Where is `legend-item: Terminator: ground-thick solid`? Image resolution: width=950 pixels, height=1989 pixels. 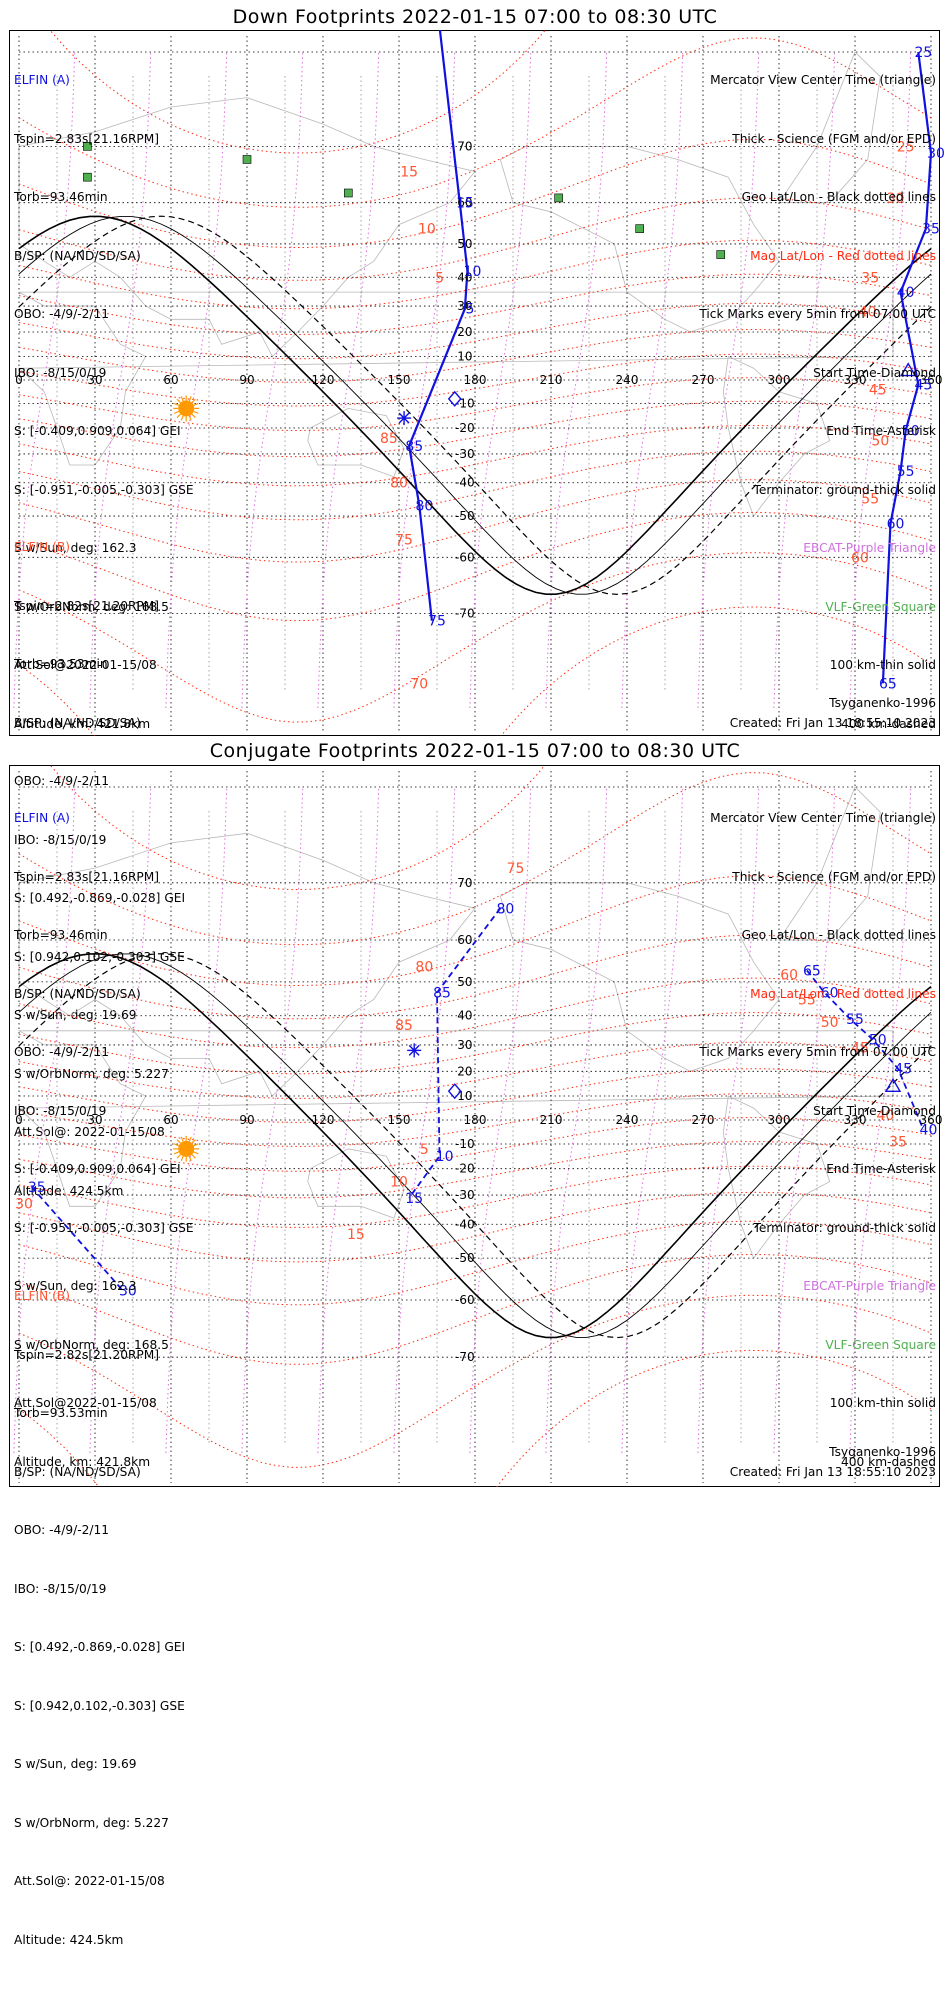
legend-item: Terminator: ground-thick solid is located at coordinates (844, 489).